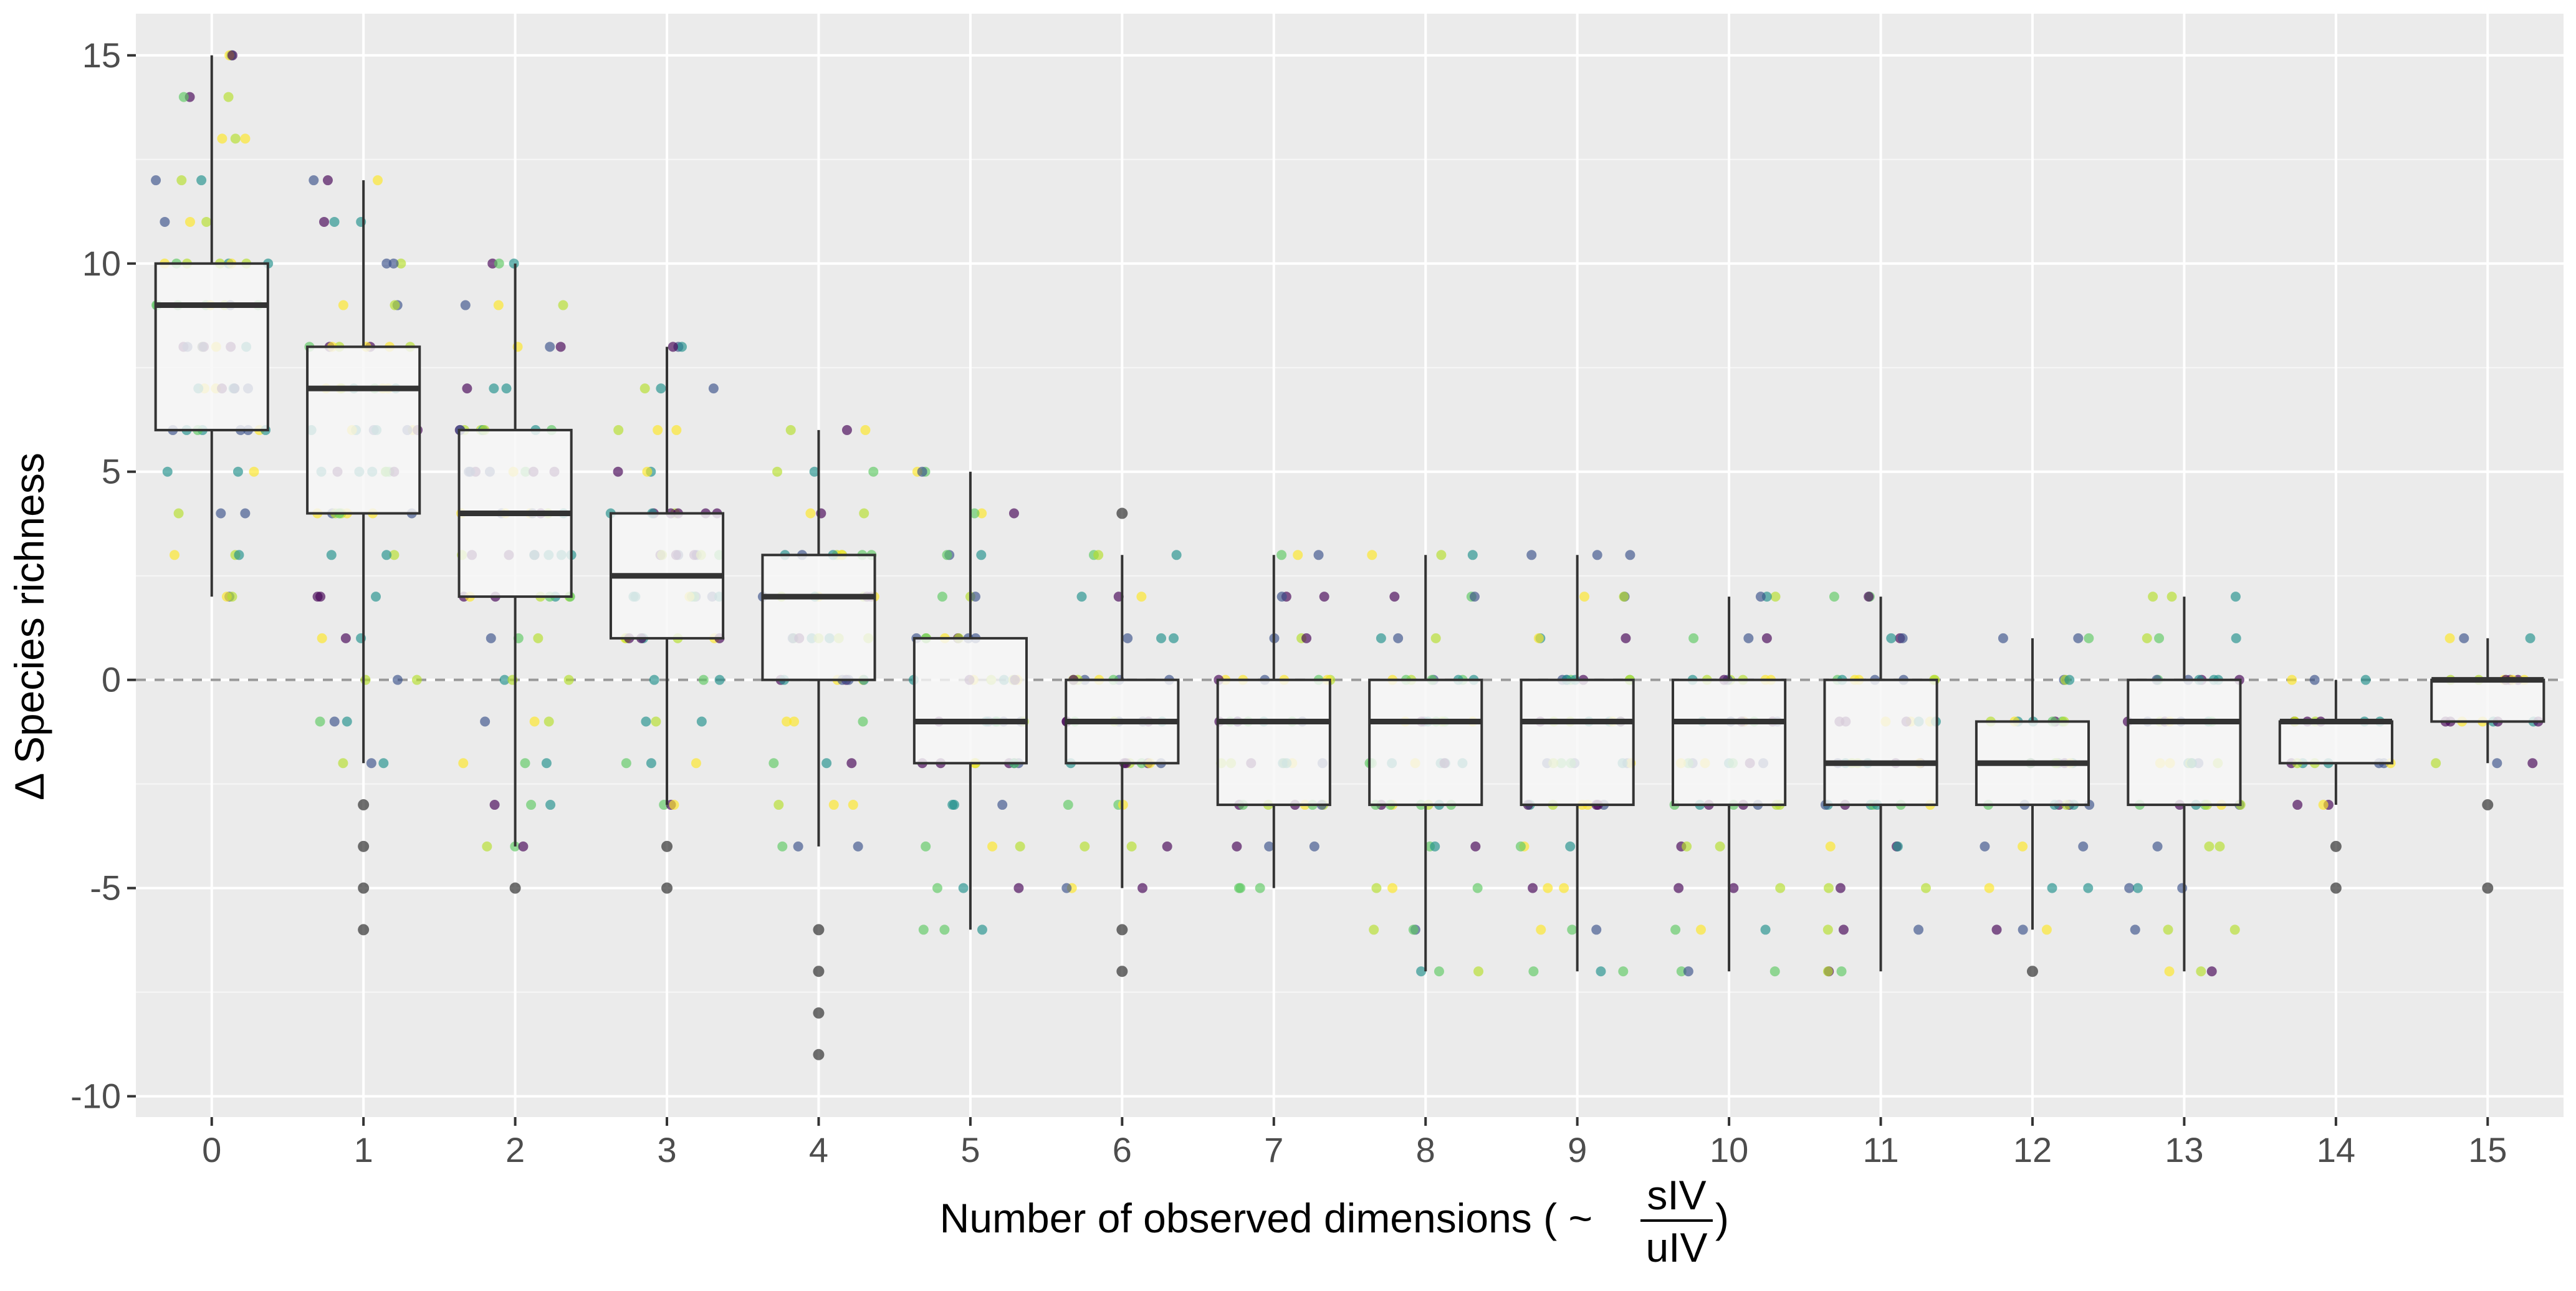 This screenshot has height=1291, width=2576. I want to click on y-tick-label: 15, so click(101, 55).